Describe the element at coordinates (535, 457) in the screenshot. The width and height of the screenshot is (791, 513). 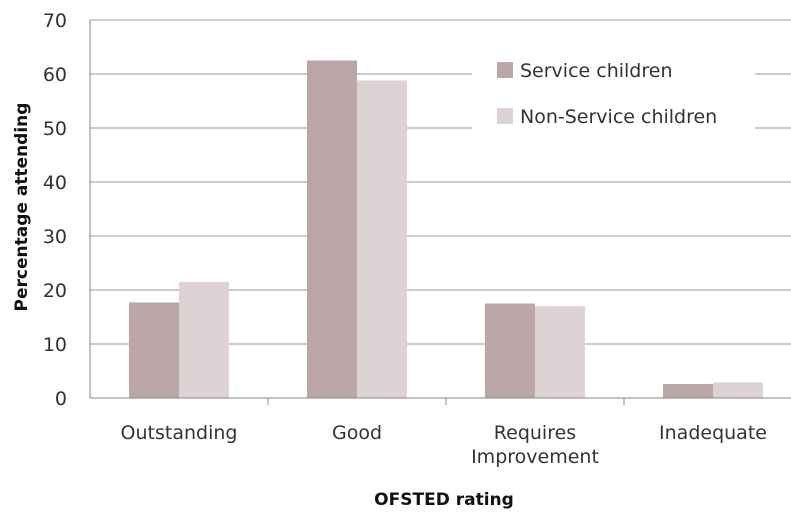
I see `x-category-label: Improvement` at that location.